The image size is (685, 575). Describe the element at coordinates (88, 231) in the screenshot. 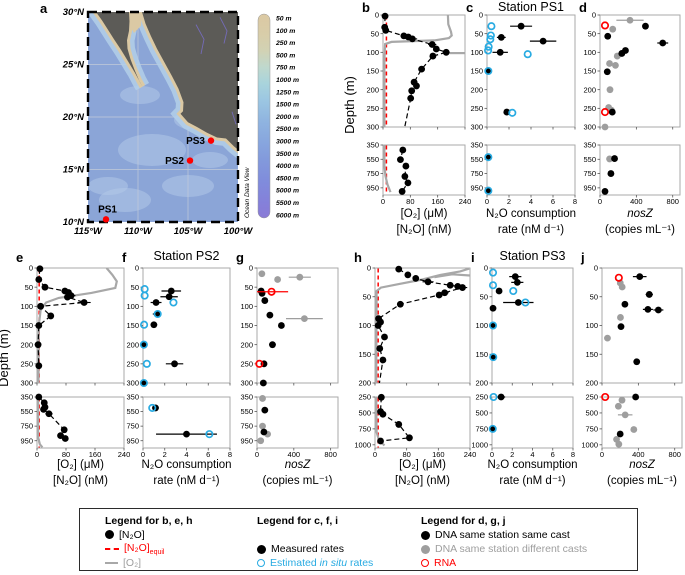

I see `map-lon-label: 115°W` at that location.